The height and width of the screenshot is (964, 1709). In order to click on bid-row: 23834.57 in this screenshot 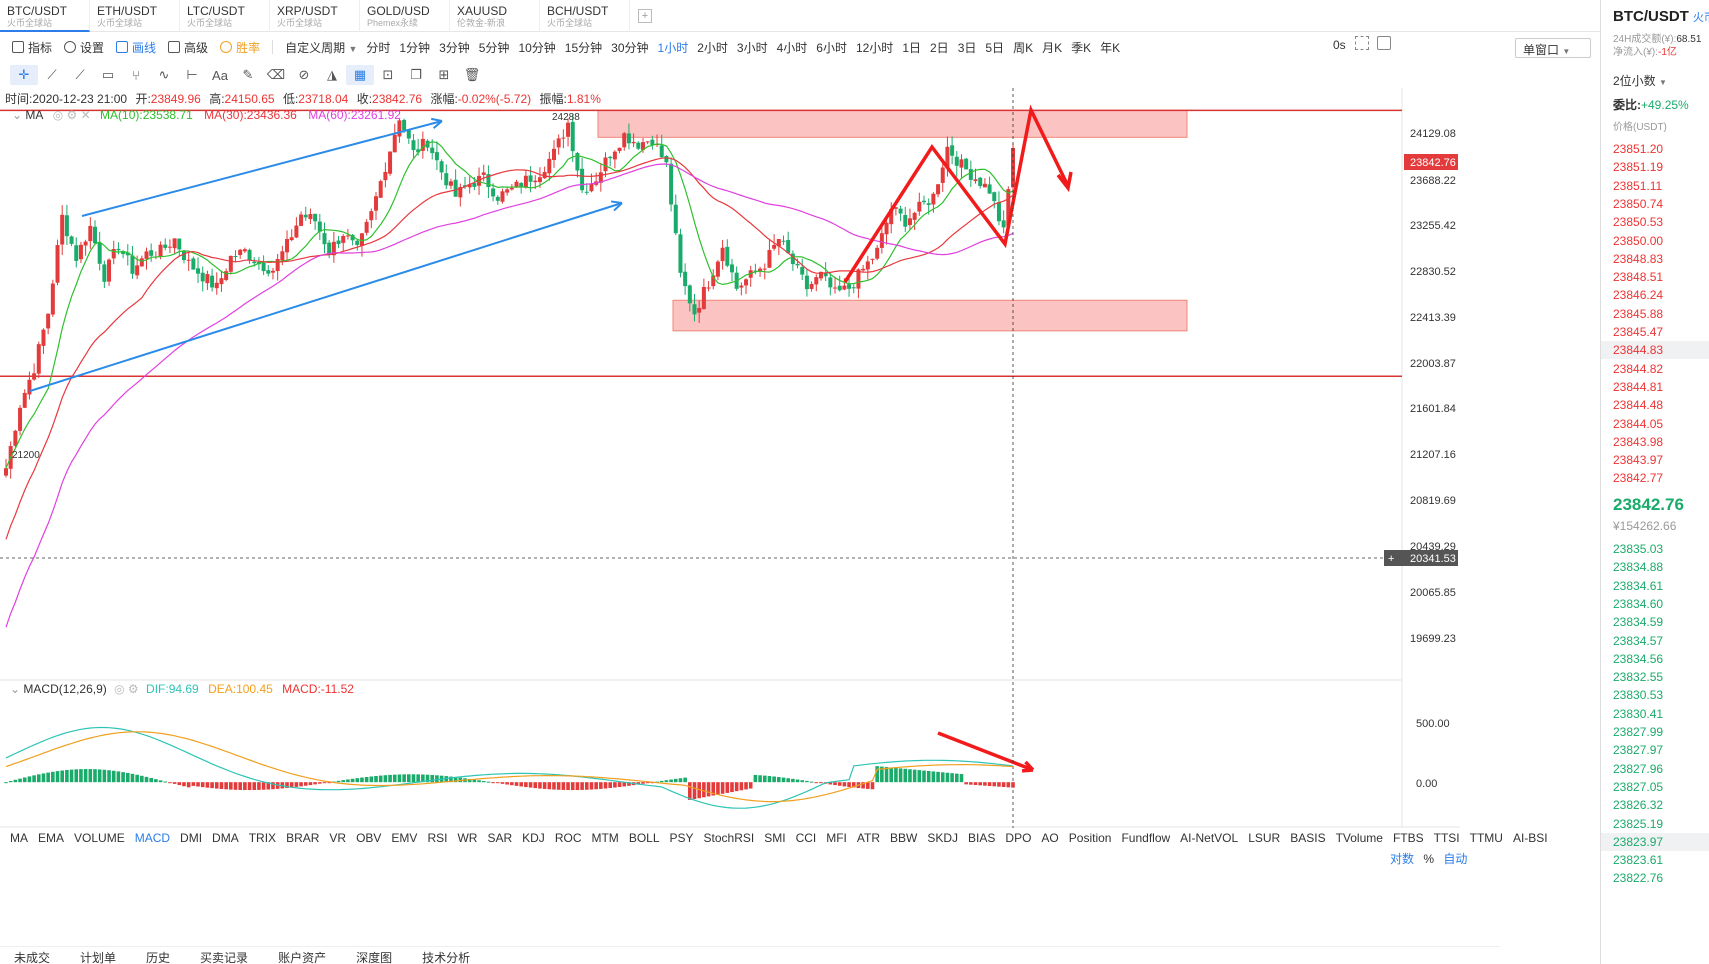, I will do `click(1638, 640)`.